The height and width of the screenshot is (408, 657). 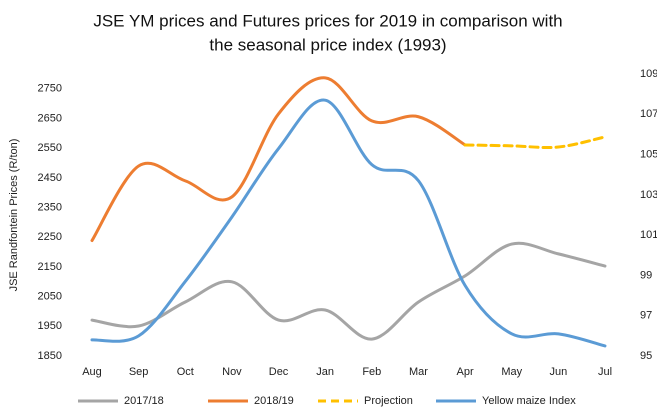 What do you see at coordinates (648, 195) in the screenshot?
I see `y2-tick-label: 103` at bounding box center [648, 195].